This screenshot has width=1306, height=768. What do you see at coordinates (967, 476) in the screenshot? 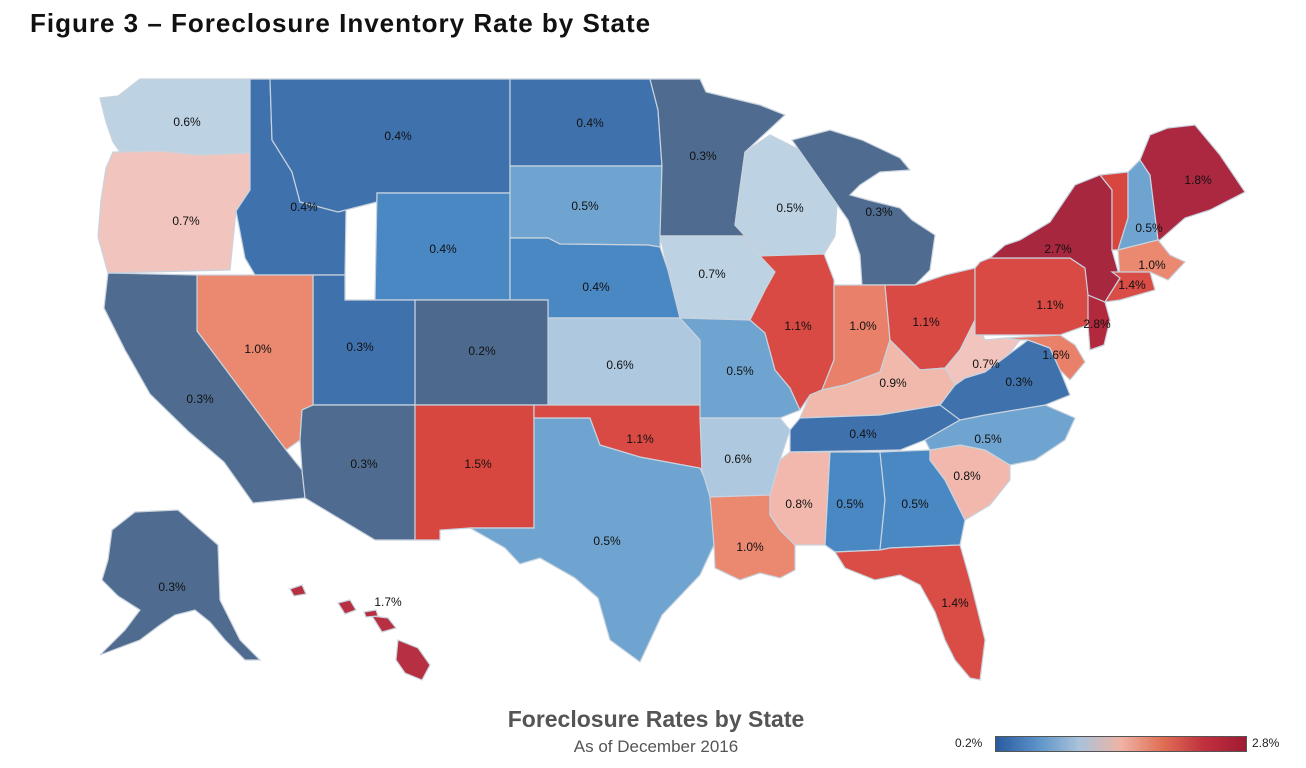
I see `state-label-sc: 0.8%` at bounding box center [967, 476].